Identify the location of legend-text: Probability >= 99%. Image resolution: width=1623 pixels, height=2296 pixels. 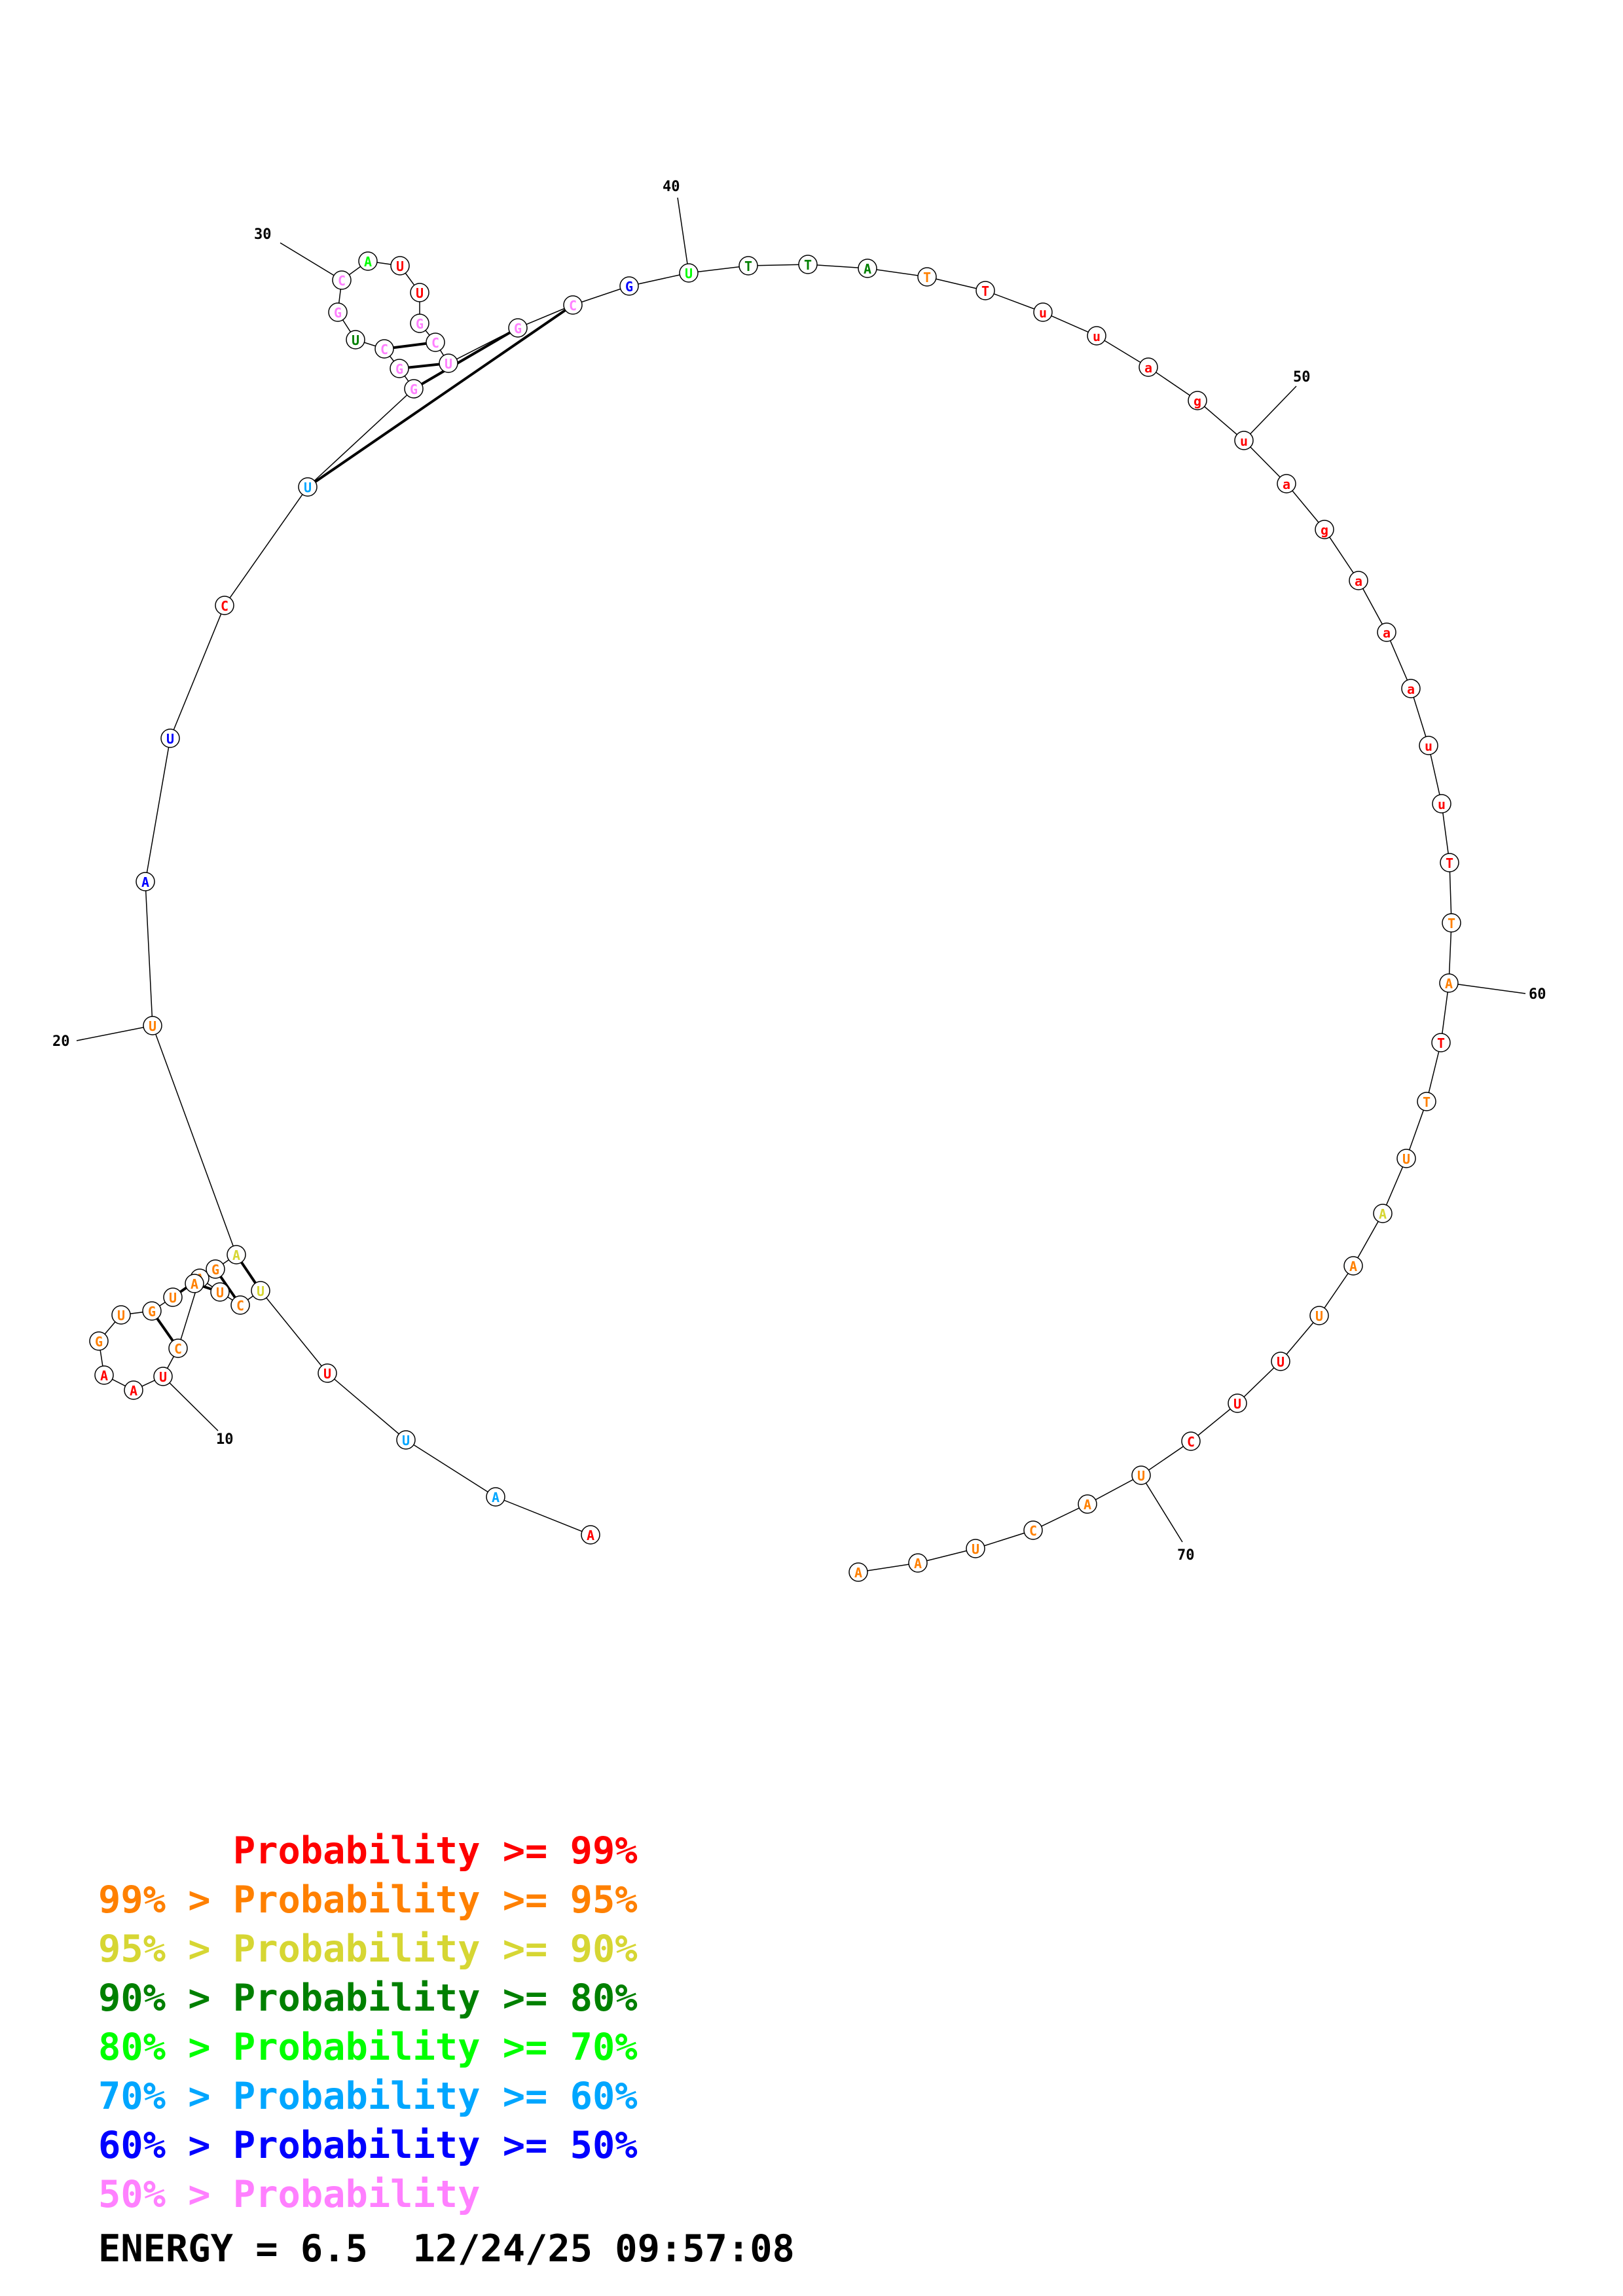
(435, 1851).